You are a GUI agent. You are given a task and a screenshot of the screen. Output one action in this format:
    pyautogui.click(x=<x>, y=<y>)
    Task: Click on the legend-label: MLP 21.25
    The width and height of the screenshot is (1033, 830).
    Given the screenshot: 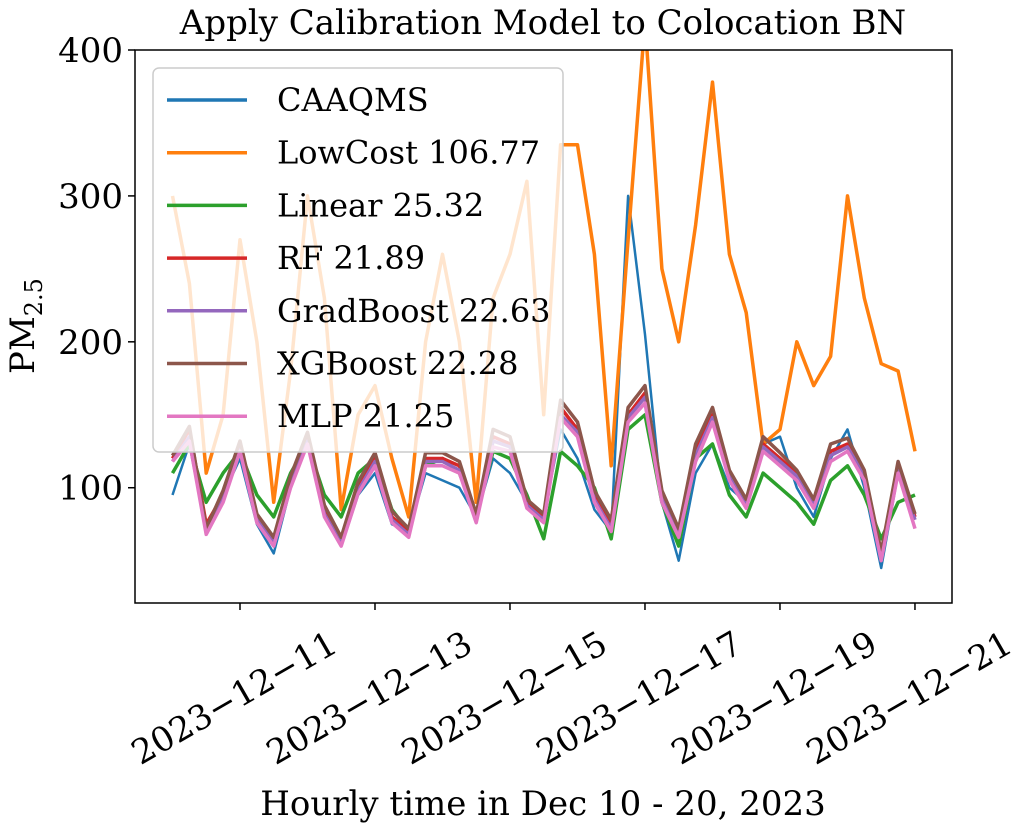 What is the action you would take?
    pyautogui.click(x=365, y=416)
    